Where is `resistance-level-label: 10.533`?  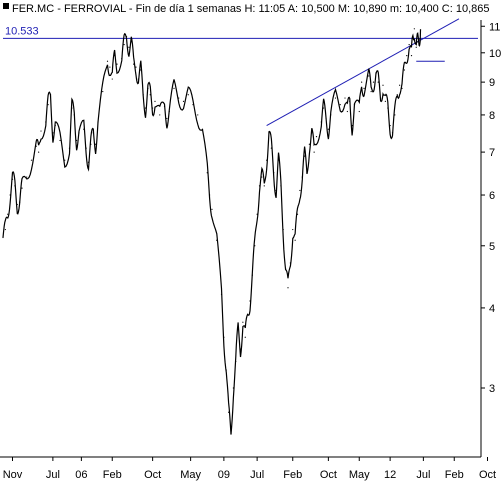
resistance-level-label: 10.533 is located at coordinates (22, 31).